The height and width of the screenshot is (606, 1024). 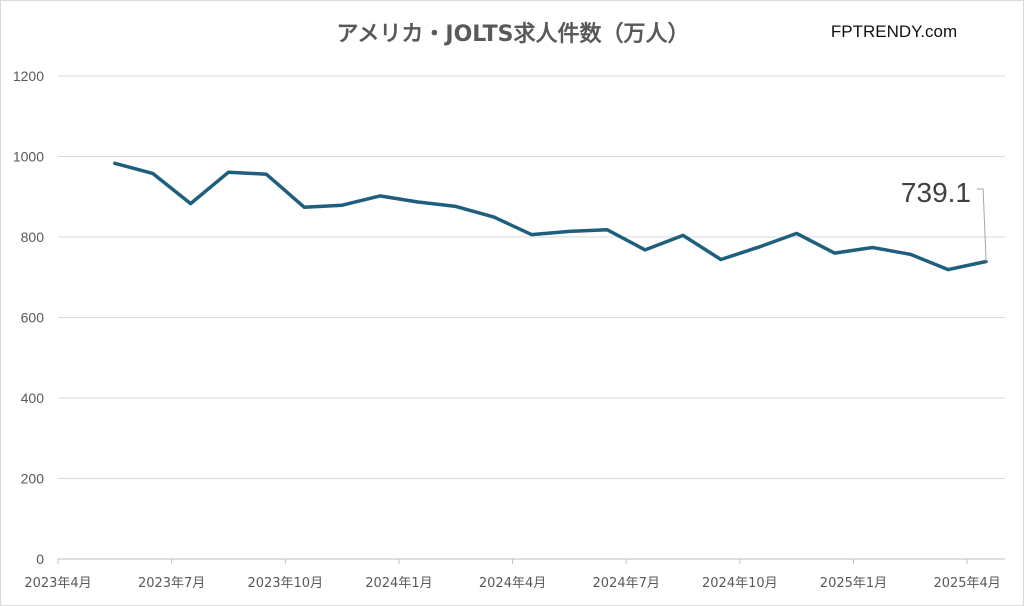 What do you see at coordinates (33, 318) in the screenshot?
I see `y-tick-label: 600` at bounding box center [33, 318].